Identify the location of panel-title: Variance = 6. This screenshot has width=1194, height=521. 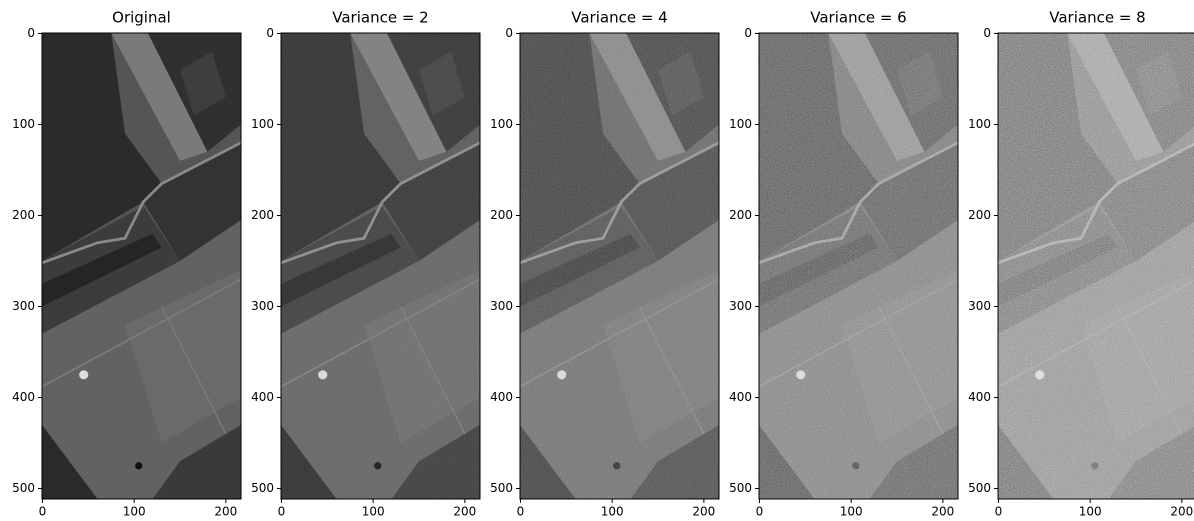
(858, 18).